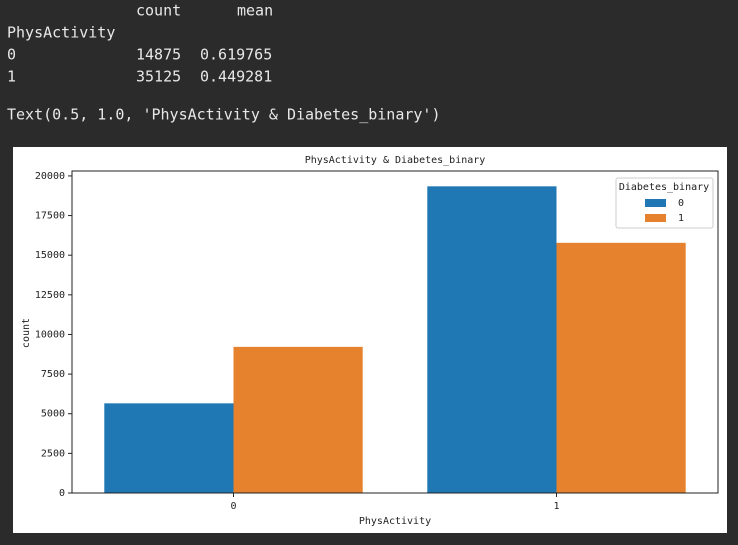  I want to click on cell: 35125, so click(158, 77).